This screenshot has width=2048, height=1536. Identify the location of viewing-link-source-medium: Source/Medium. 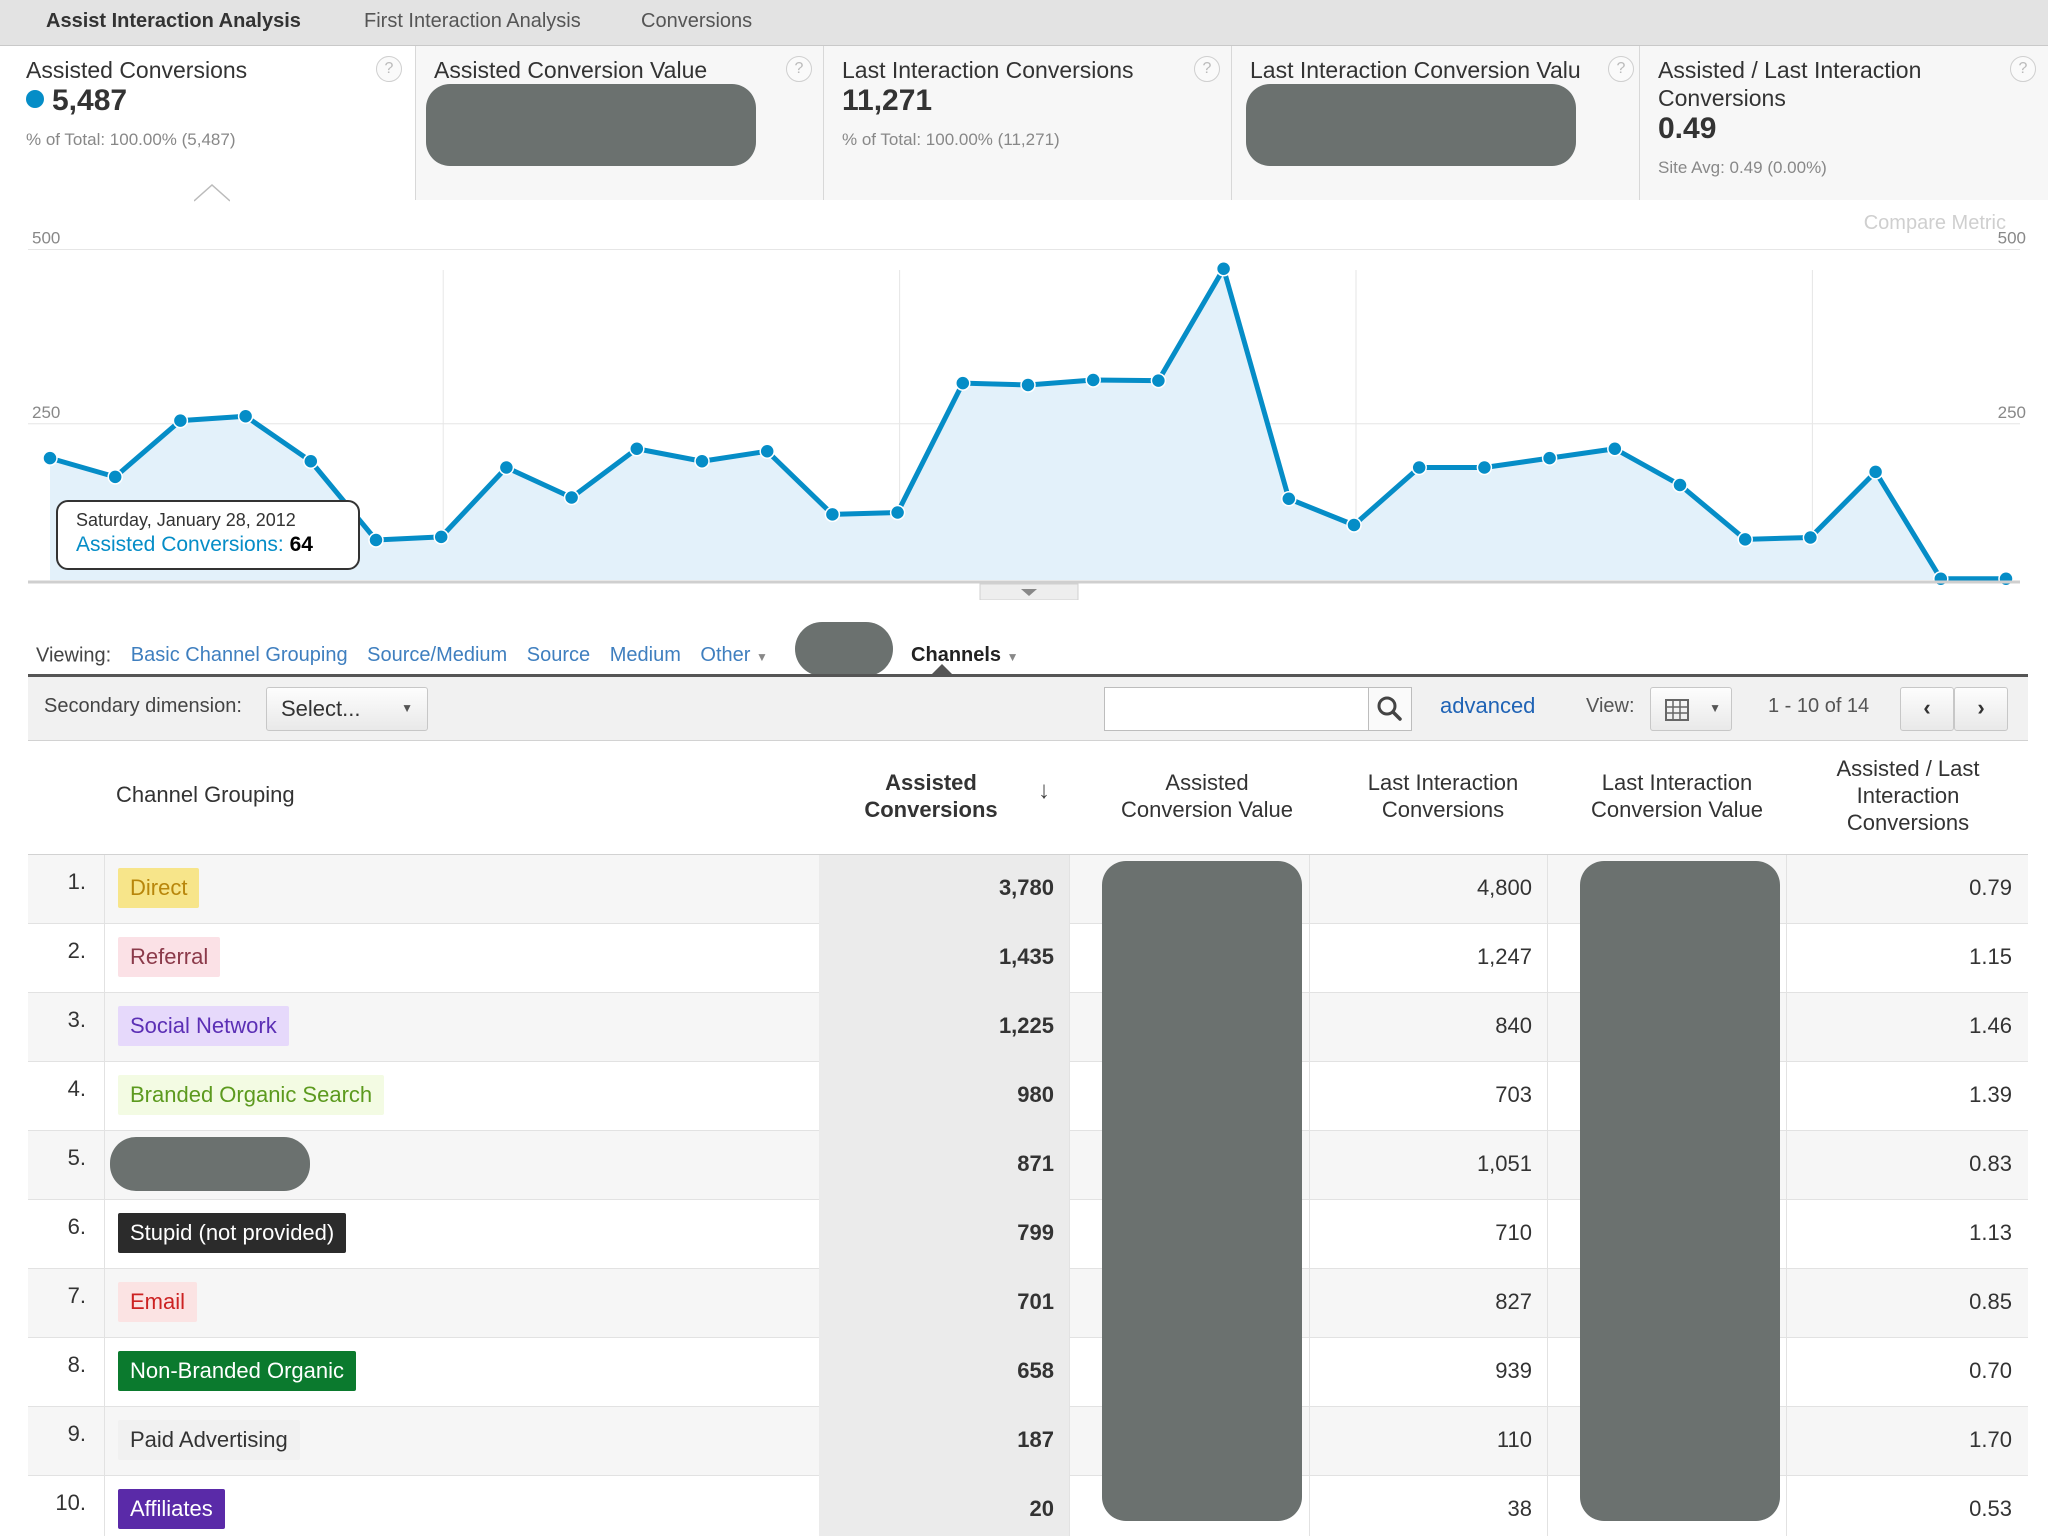
(437, 655).